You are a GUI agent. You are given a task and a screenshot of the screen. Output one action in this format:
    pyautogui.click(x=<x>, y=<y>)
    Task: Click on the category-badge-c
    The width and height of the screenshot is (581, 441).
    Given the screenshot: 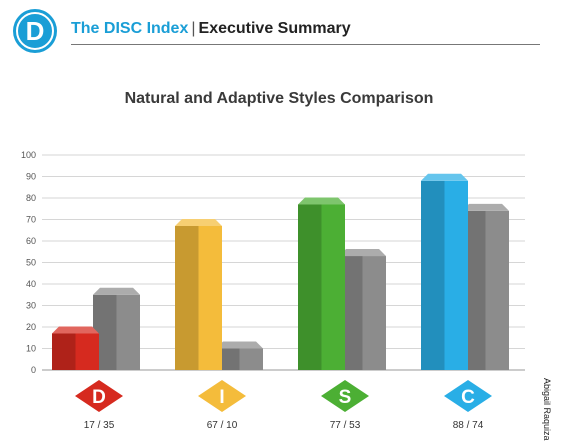 What is the action you would take?
    pyautogui.click(x=468, y=396)
    